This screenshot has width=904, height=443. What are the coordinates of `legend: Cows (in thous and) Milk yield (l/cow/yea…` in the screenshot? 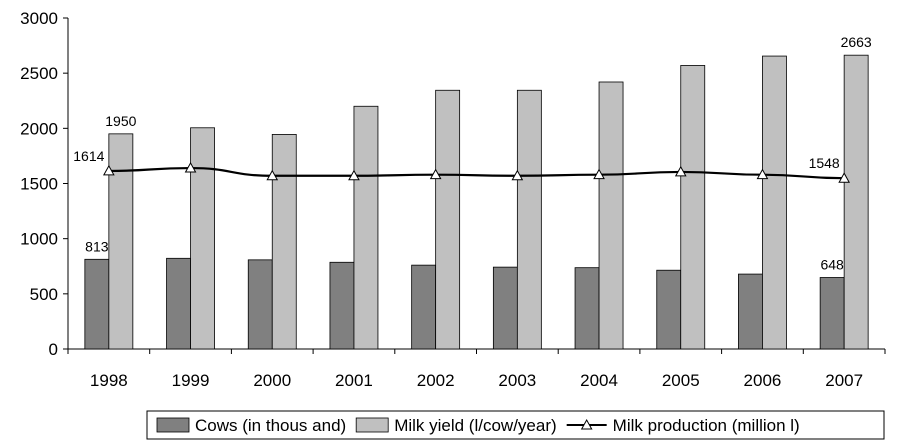 It's located at (515, 425).